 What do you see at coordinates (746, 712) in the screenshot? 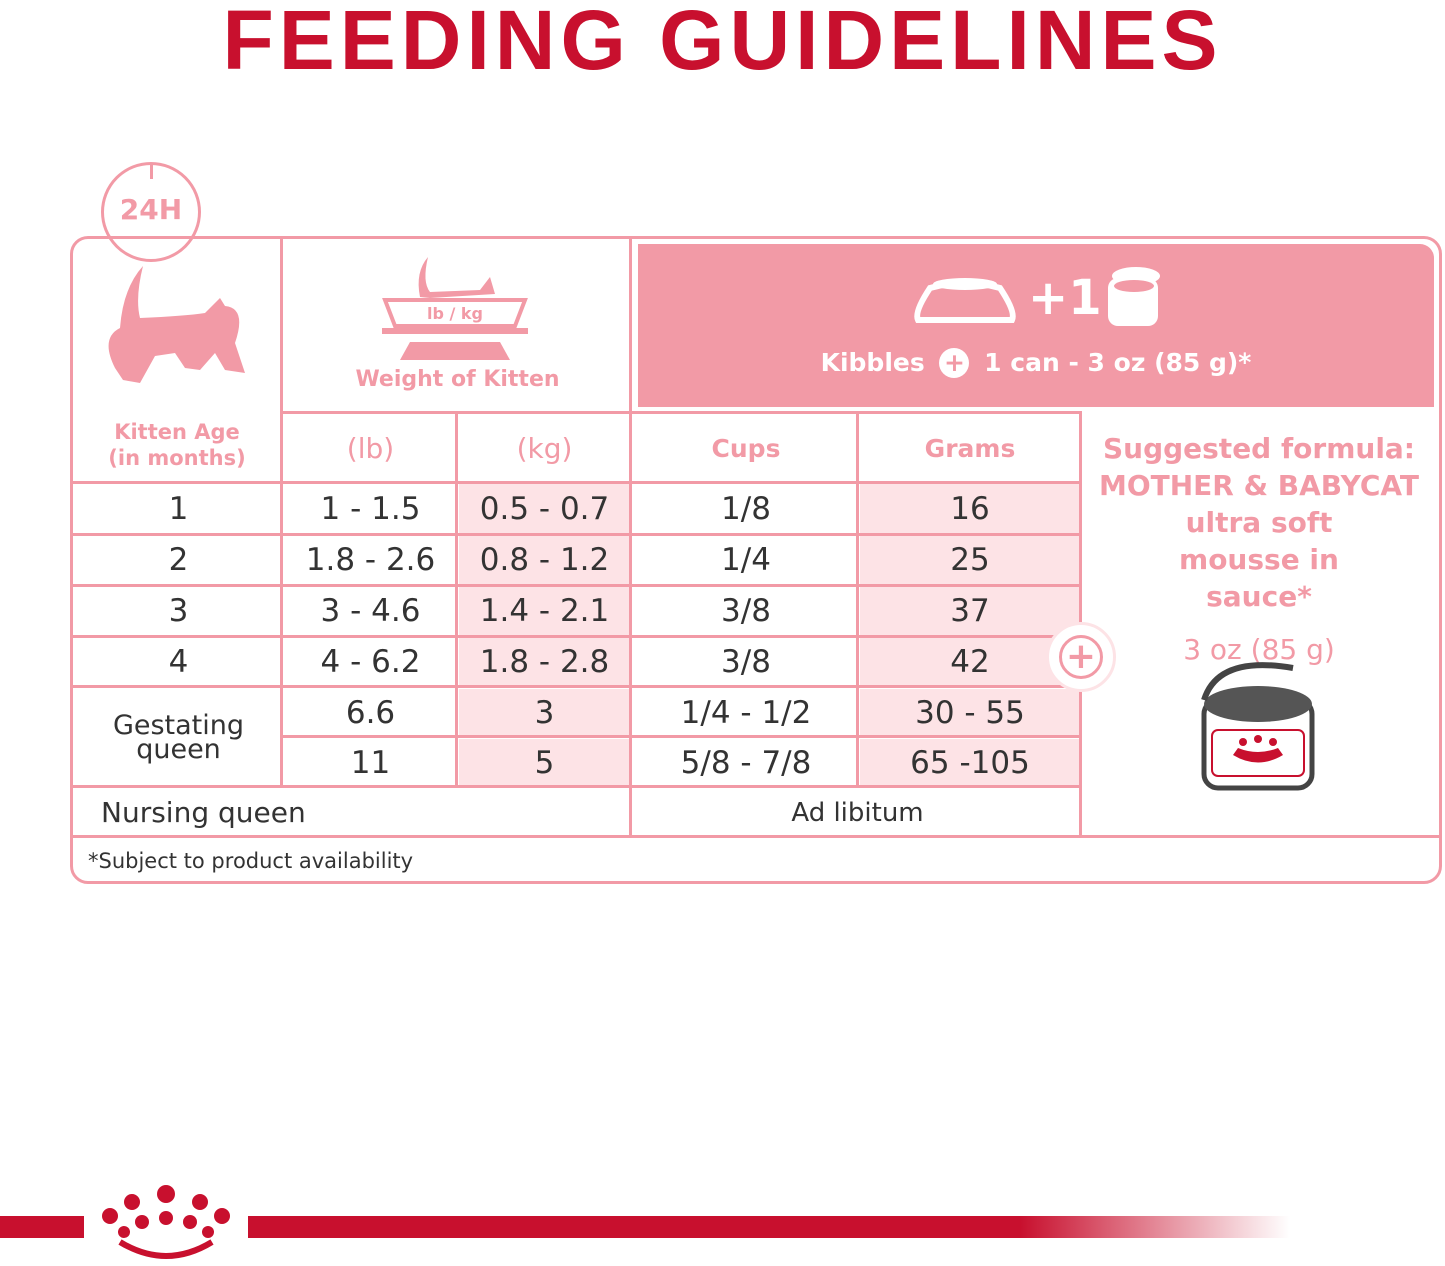
I see `cell-cups: 1/4 - 1/2` at bounding box center [746, 712].